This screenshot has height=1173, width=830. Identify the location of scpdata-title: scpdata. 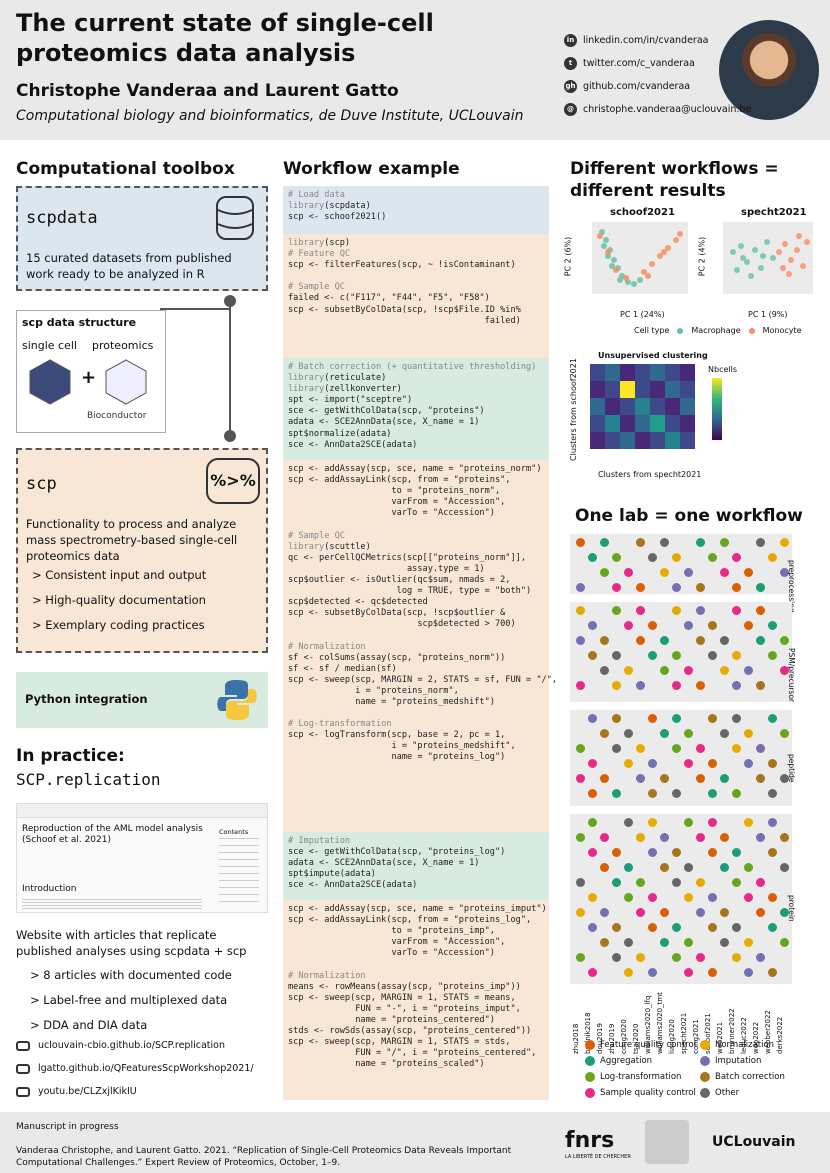
(62, 218).